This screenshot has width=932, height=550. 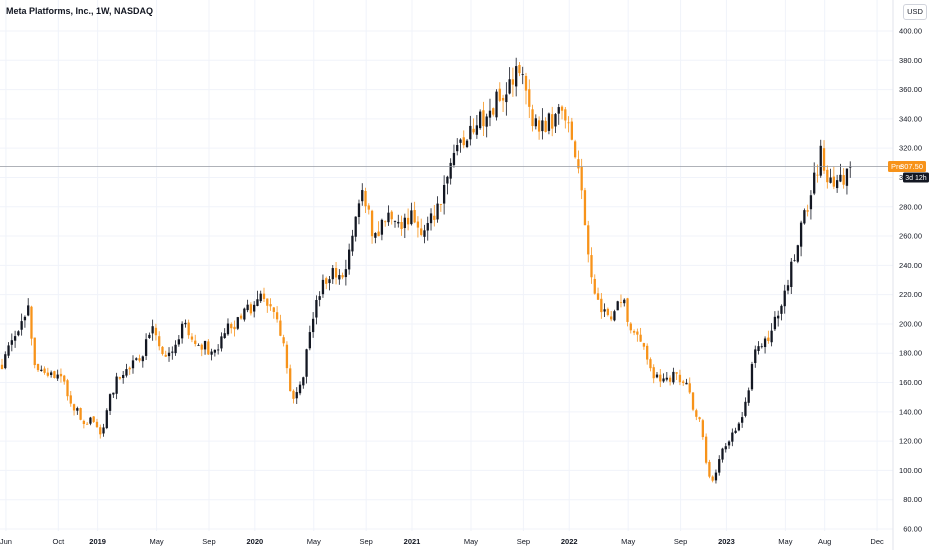 I want to click on x-tick-label: 2022, so click(x=569, y=541).